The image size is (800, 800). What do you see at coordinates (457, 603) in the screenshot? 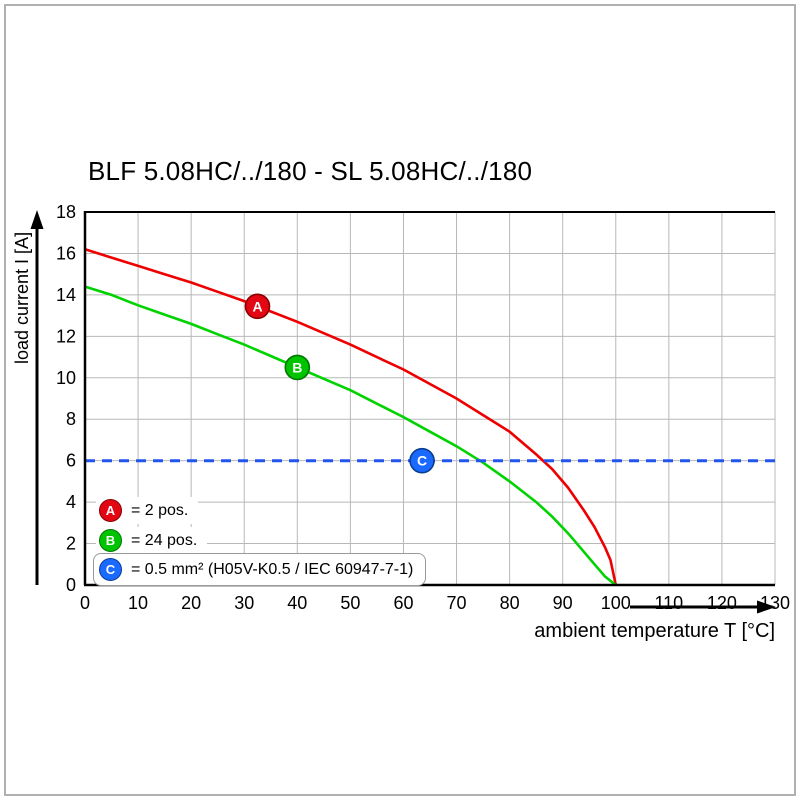
I see `svg-text: 70` at bounding box center [457, 603].